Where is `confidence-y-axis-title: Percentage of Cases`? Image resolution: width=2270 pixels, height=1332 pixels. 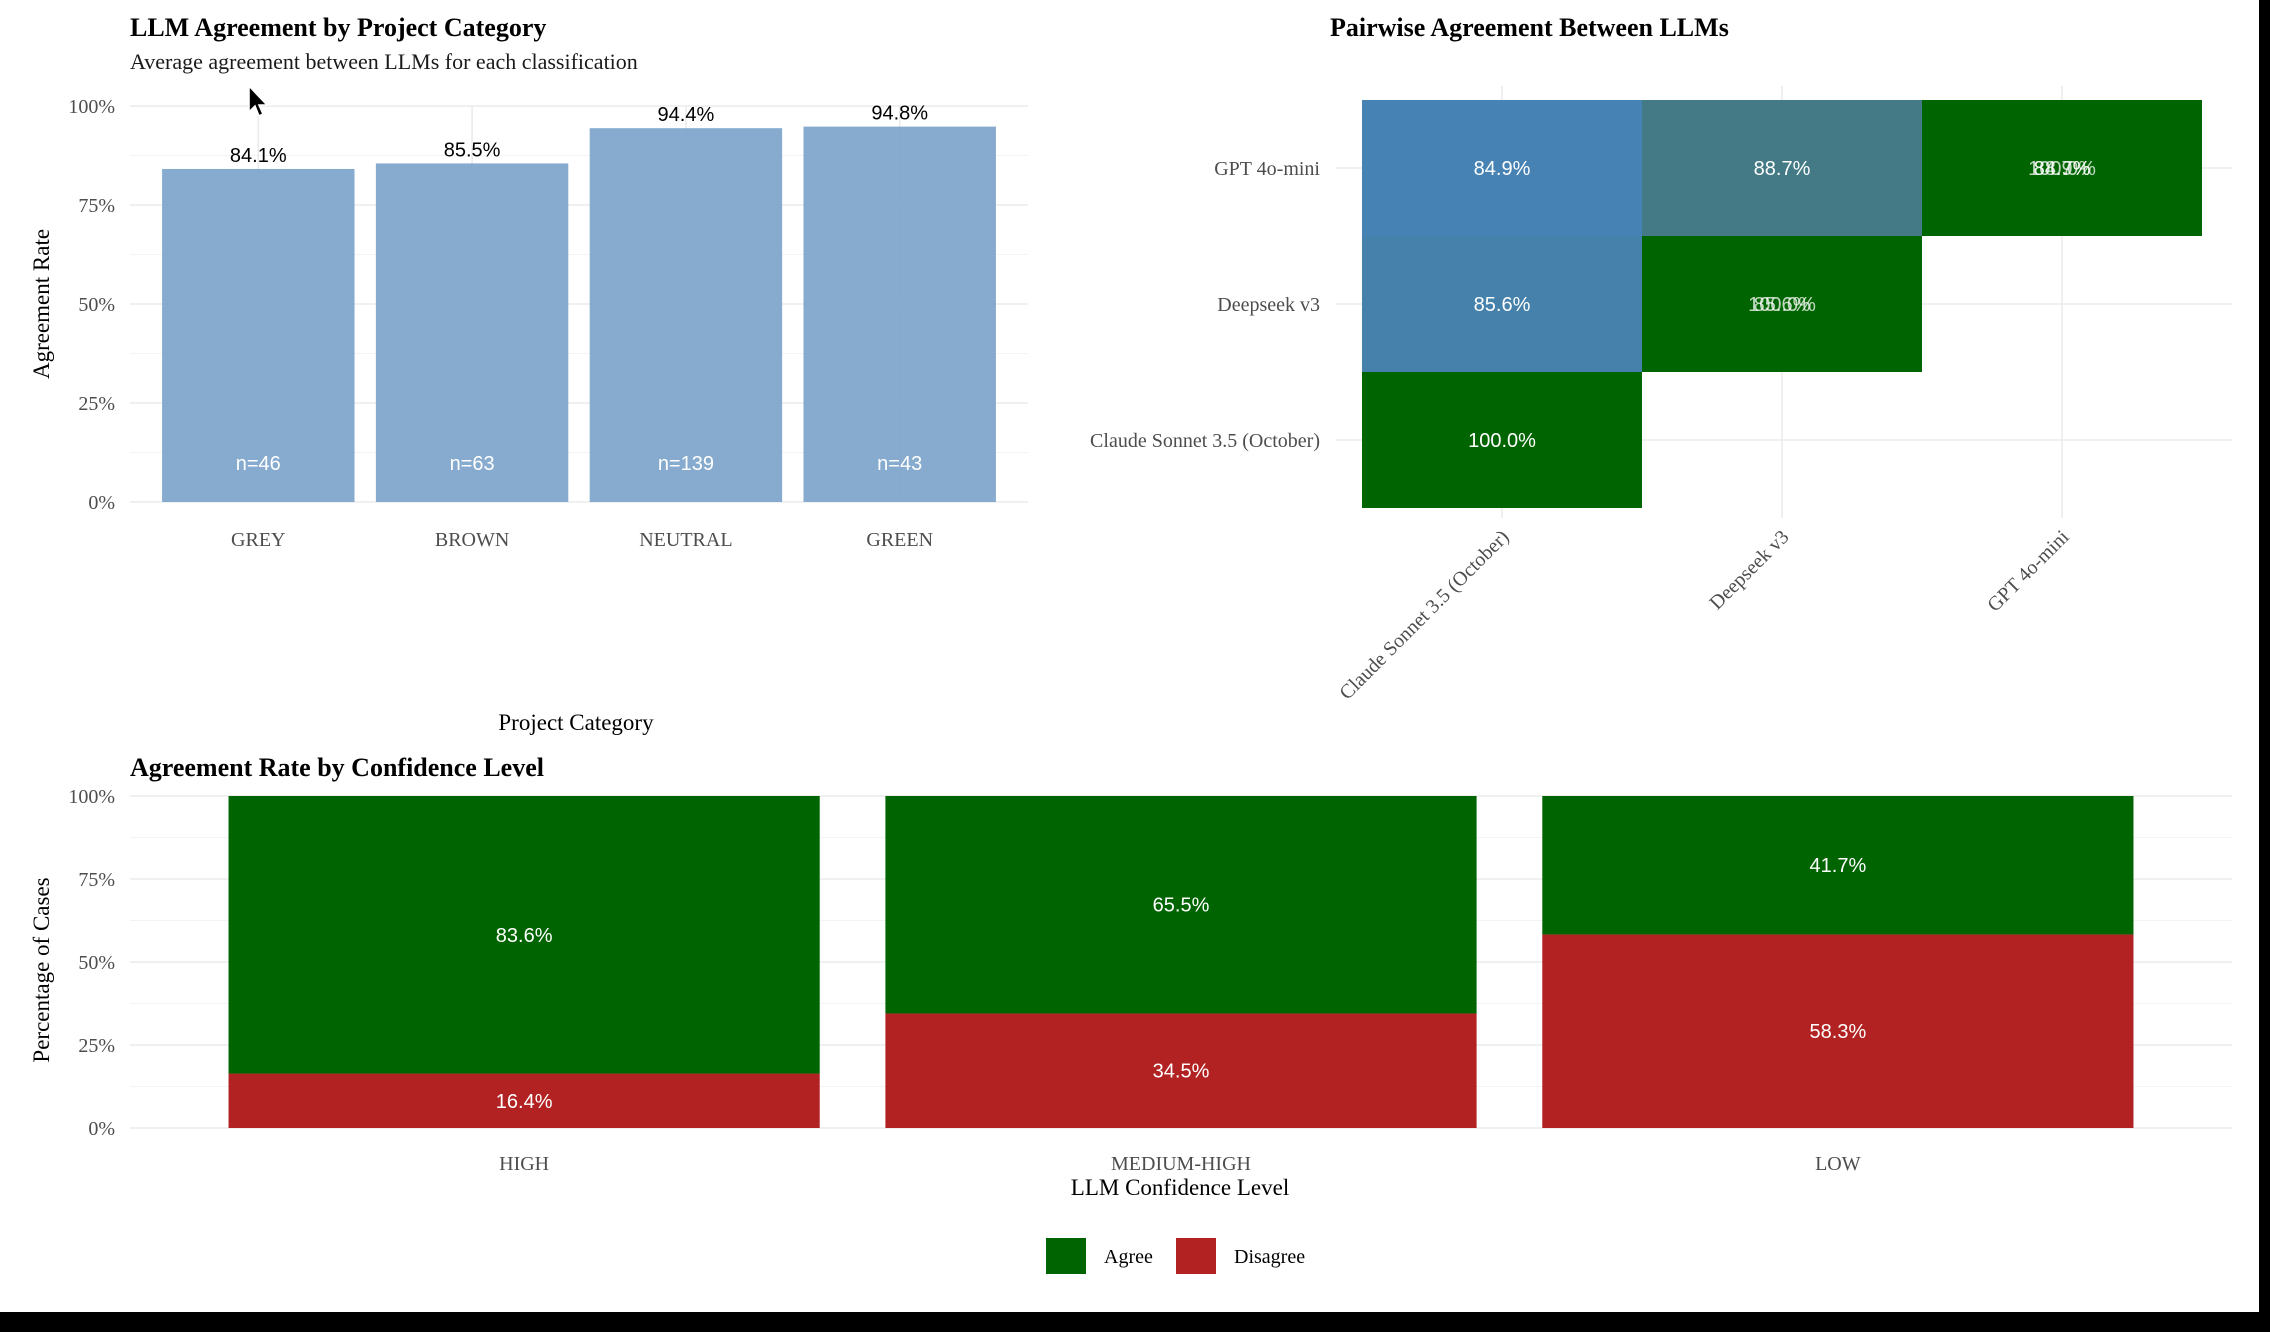
confidence-y-axis-title: Percentage of Cases is located at coordinates (41, 969).